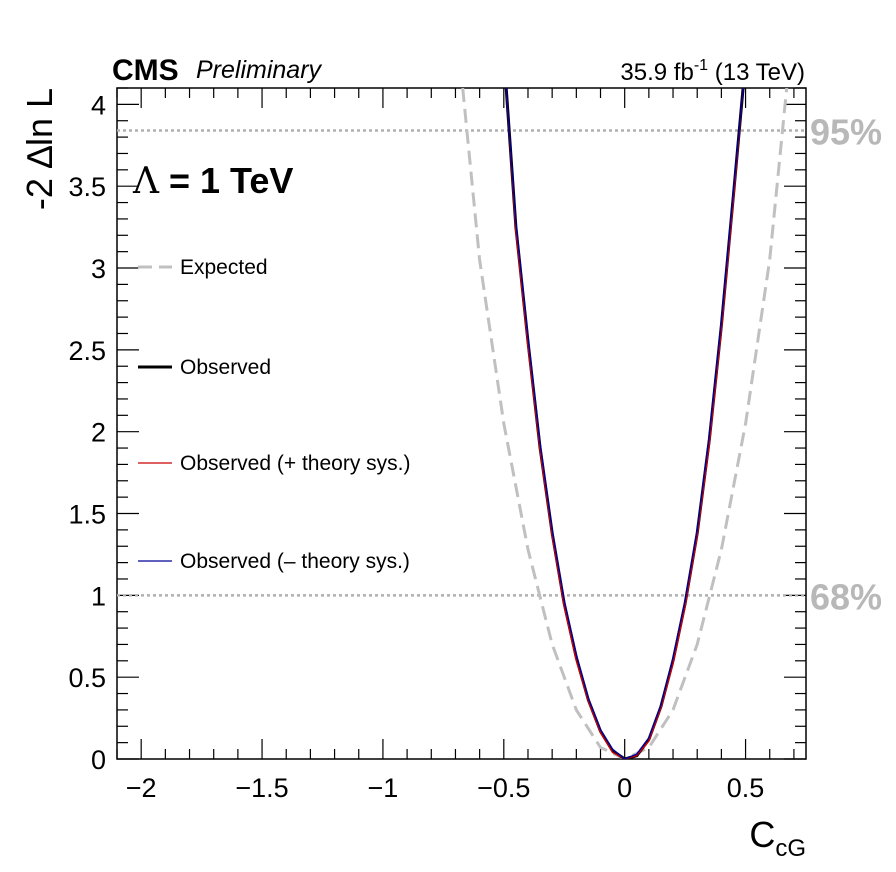  Describe the element at coordinates (39, 149) in the screenshot. I see `y-axis-title: -2 ∆ln L` at that location.